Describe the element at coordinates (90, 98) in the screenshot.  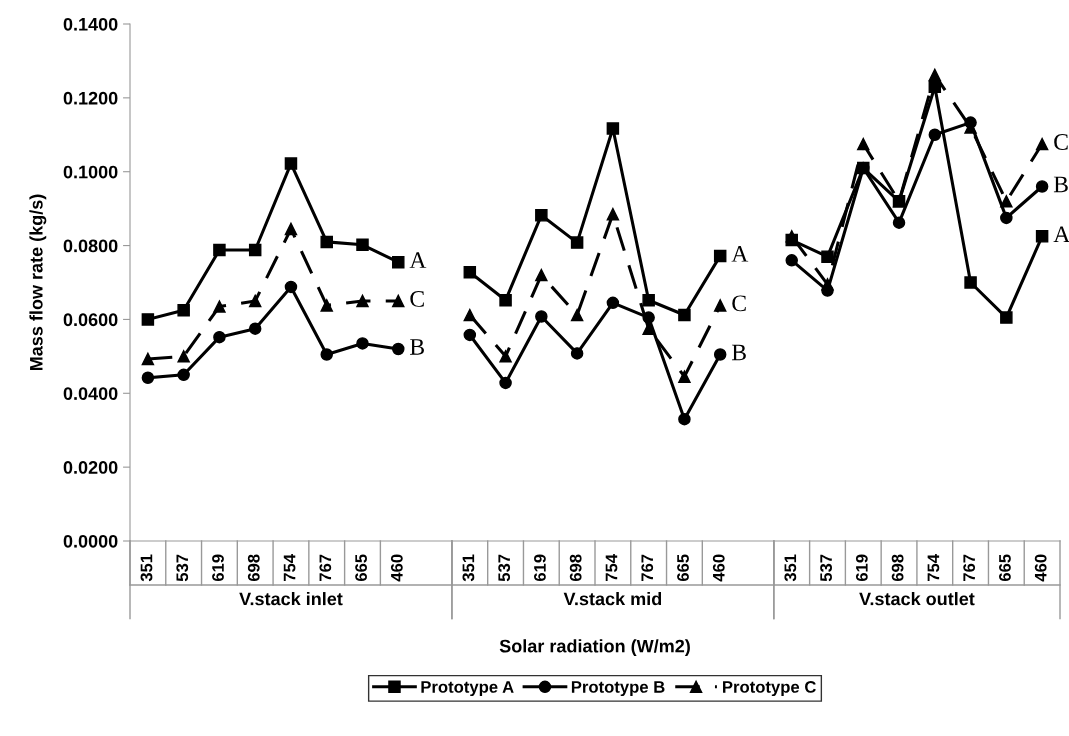
I see `y-tick-label: 0.1200` at that location.